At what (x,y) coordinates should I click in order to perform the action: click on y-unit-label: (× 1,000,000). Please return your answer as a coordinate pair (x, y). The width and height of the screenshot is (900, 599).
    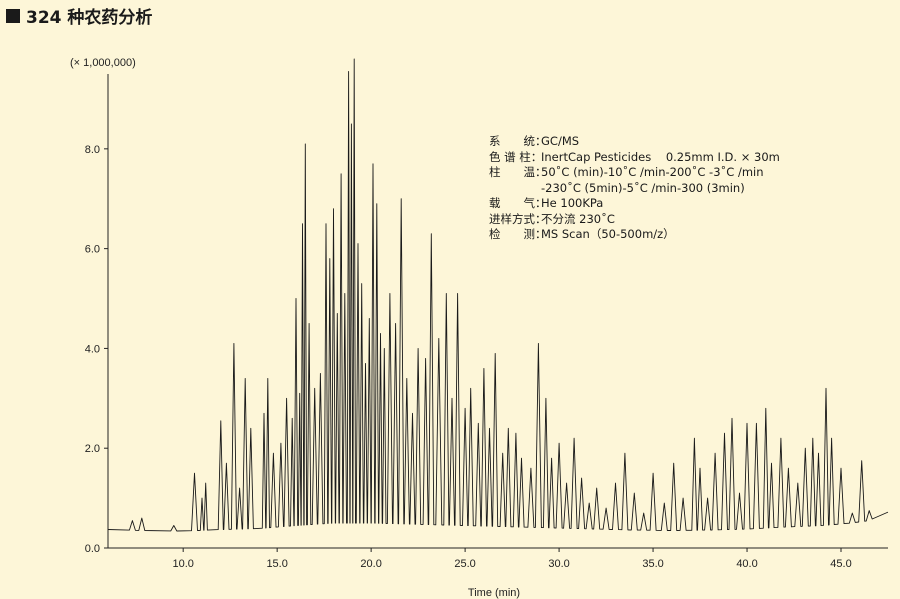
    Looking at the image, I should click on (103, 63).